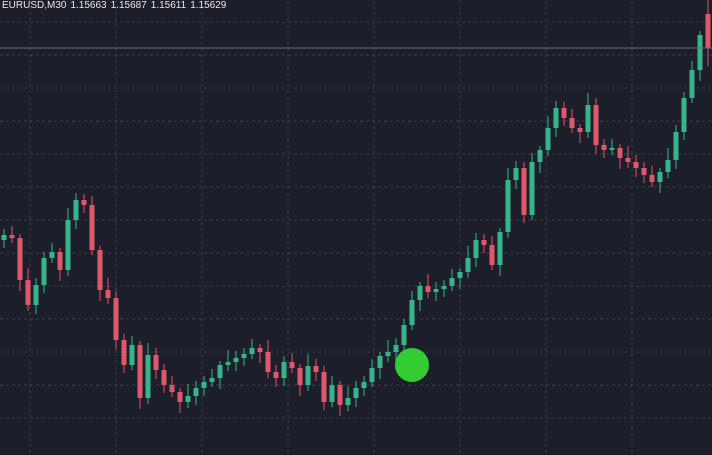 The width and height of the screenshot is (712, 455). I want to click on ohlc-close: 1.15629, so click(208, 5).